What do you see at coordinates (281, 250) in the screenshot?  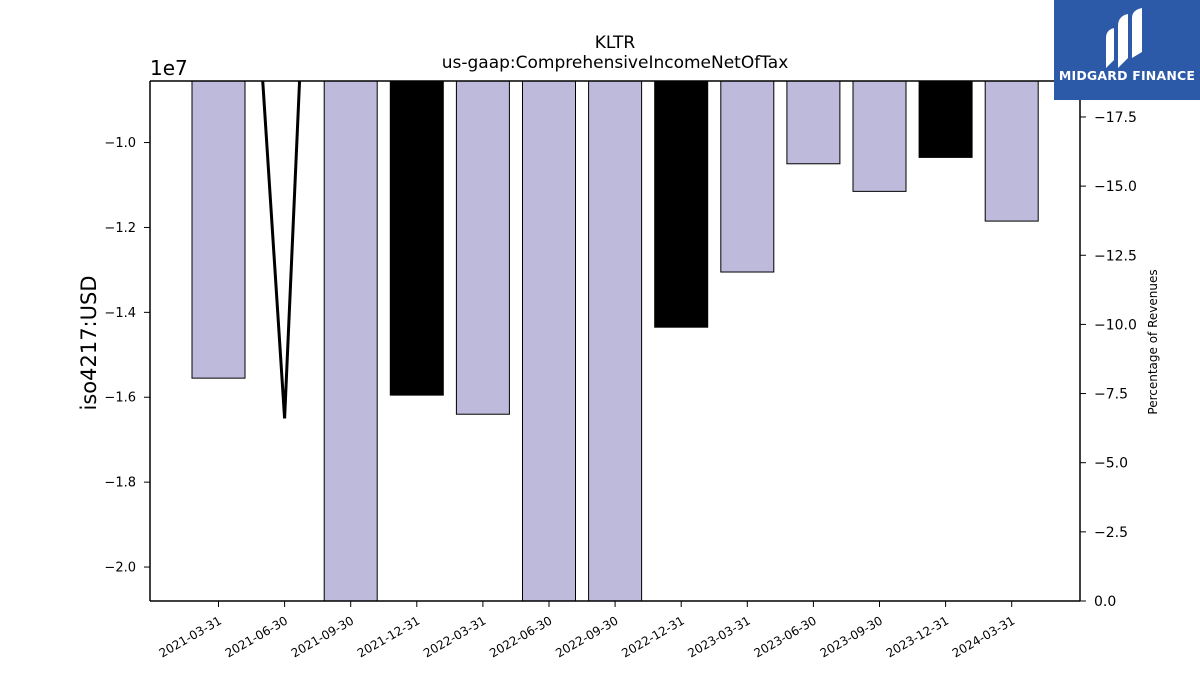 I see `percent-line` at bounding box center [281, 250].